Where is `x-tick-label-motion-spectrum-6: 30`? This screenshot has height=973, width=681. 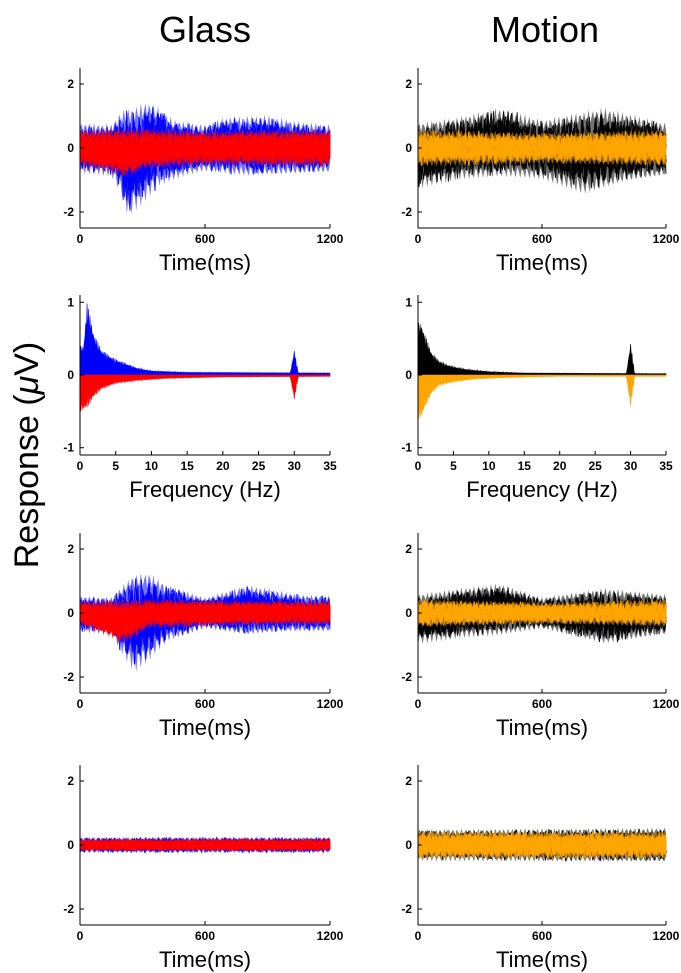 x-tick-label-motion-spectrum-6: 30 is located at coordinates (631, 466).